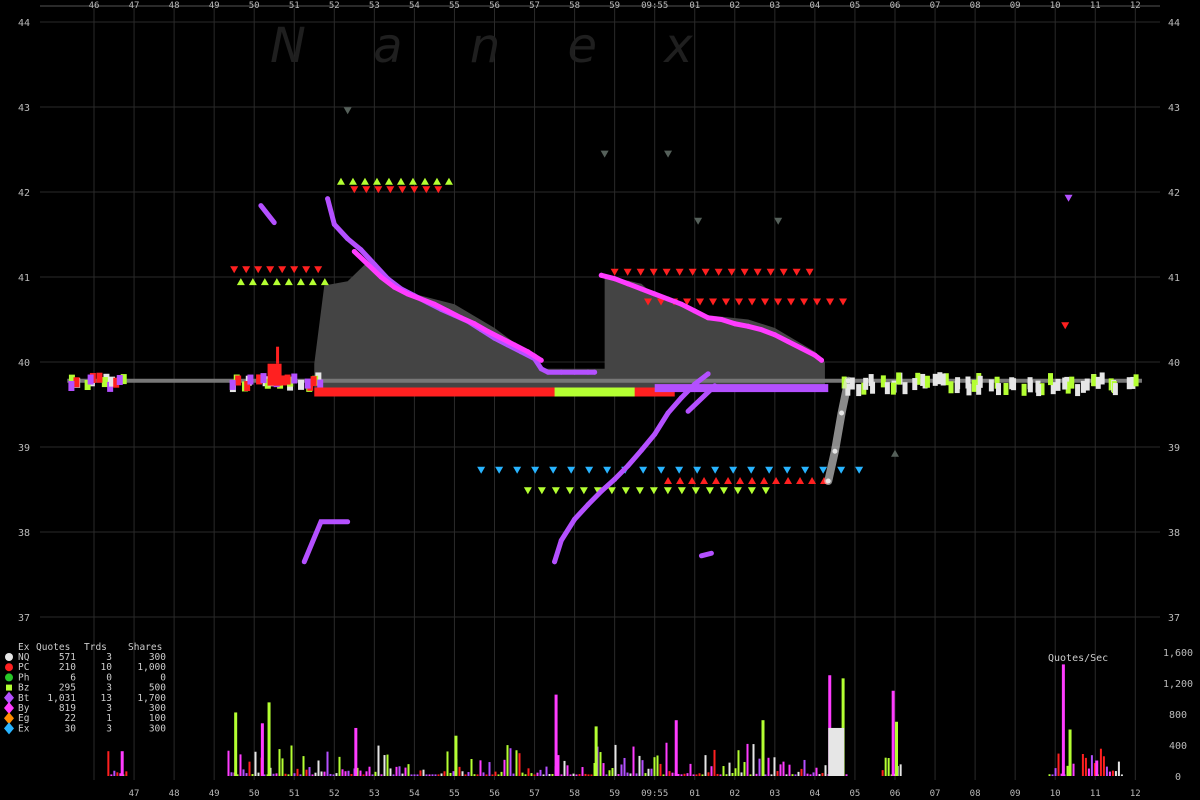  Describe the element at coordinates (1078, 658) in the screenshot. I see `quotes-per-sec-title: Quotes/Sec` at that location.